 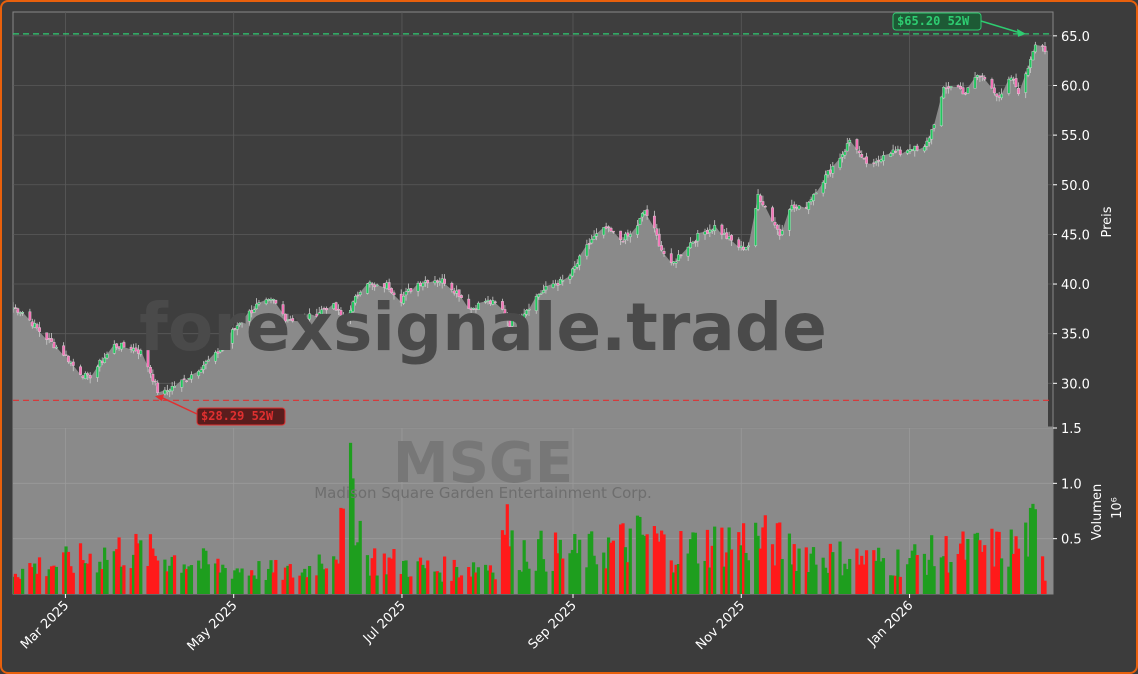 What do you see at coordinates (933, 21) in the screenshot?
I see `high-52w-label: $65.20 52W` at bounding box center [933, 21].